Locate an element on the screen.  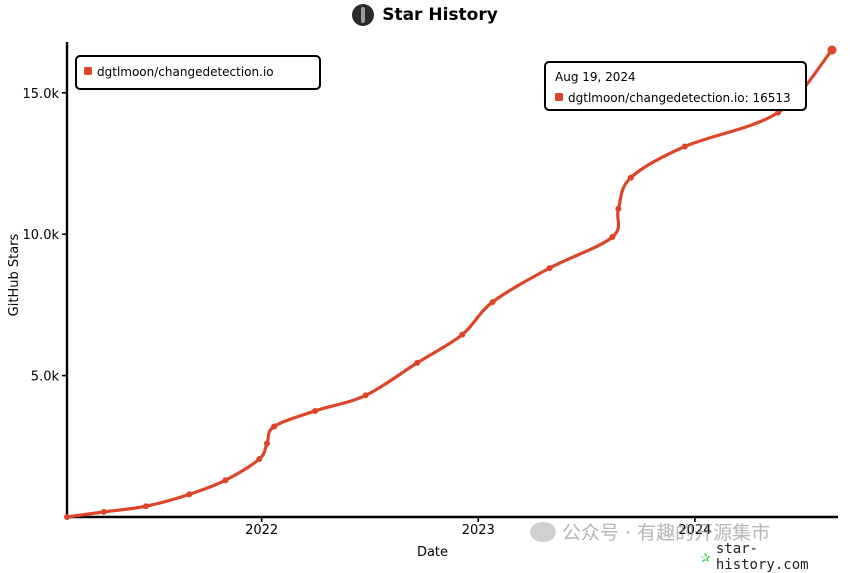
y-axis-label: GitHub Stars is located at coordinates (14, 274).